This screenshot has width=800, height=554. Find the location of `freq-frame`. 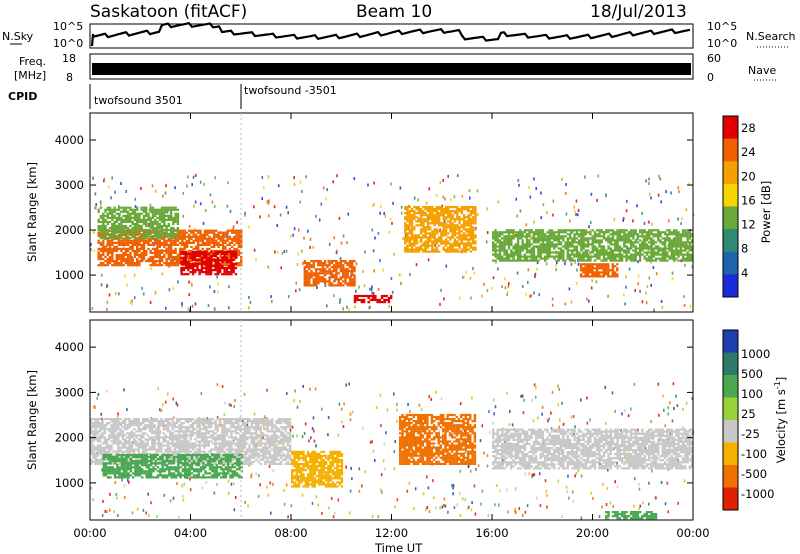

freq-frame is located at coordinates (391, 66).